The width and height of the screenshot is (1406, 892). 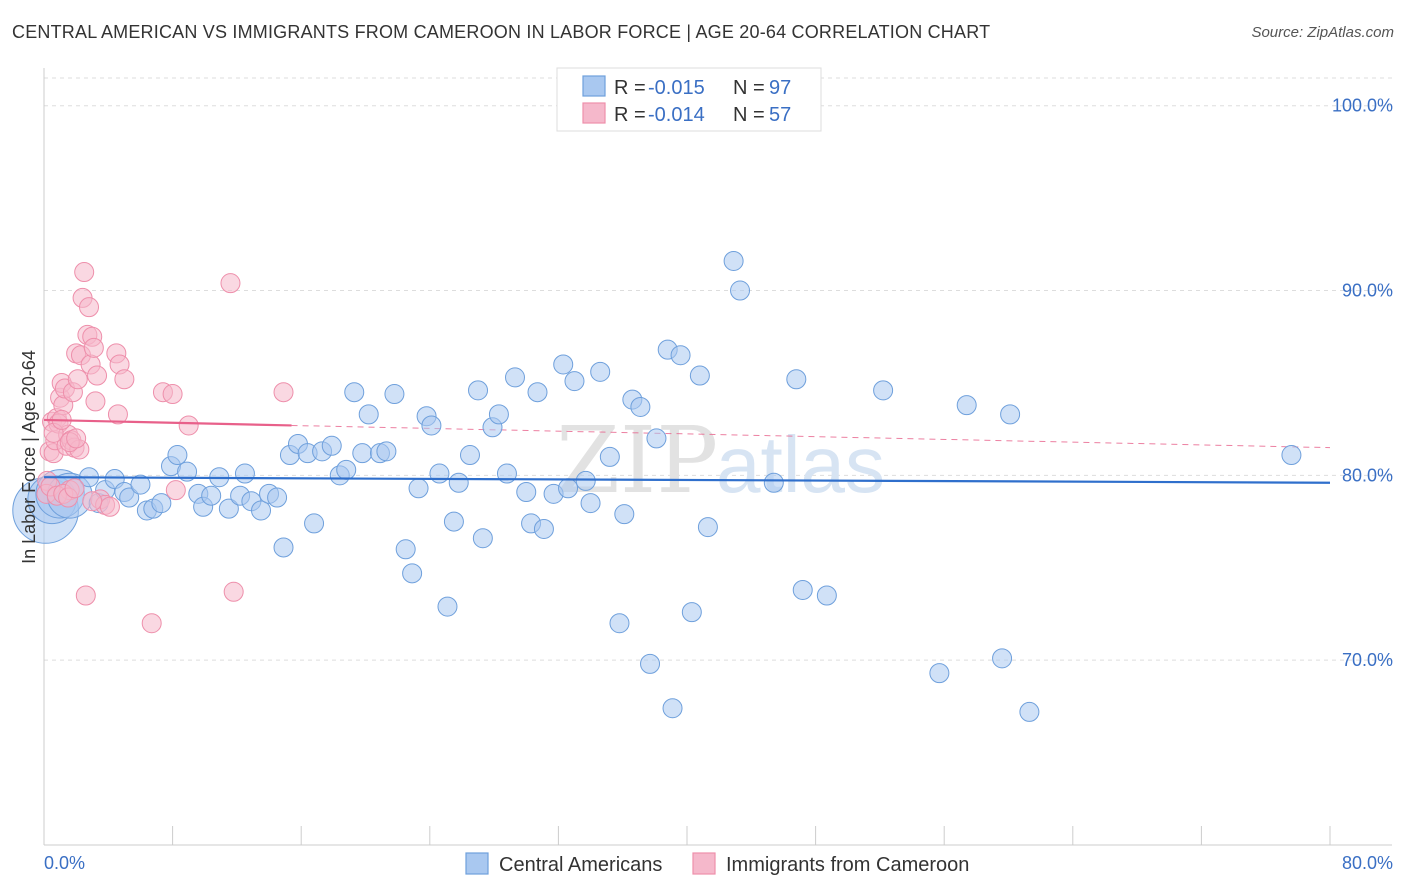 I want to click on x-tick-label-0: 0.0%, so click(x=64, y=863).